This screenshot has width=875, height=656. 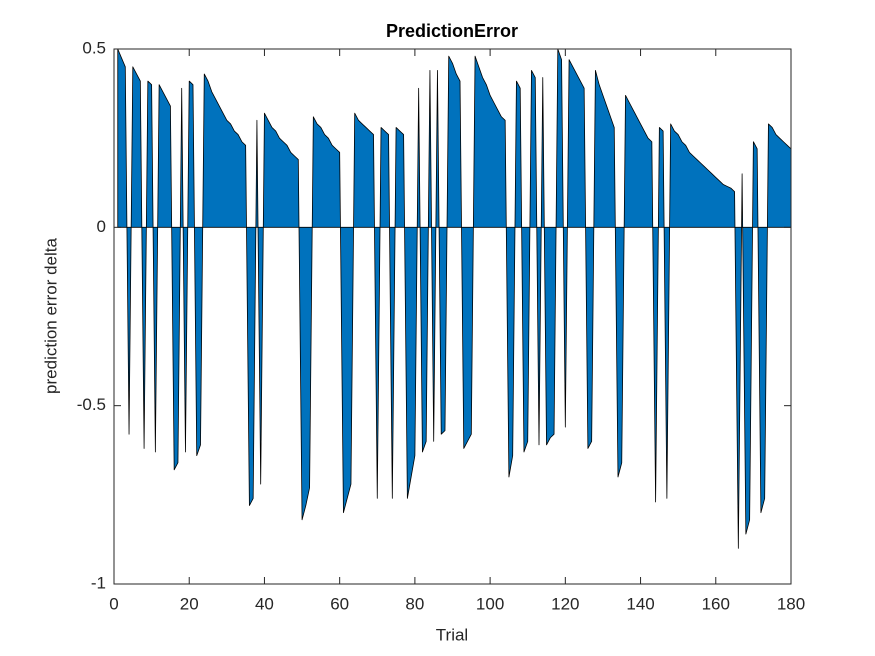 What do you see at coordinates (640, 603) in the screenshot?
I see `x-tick-label: 140` at bounding box center [640, 603].